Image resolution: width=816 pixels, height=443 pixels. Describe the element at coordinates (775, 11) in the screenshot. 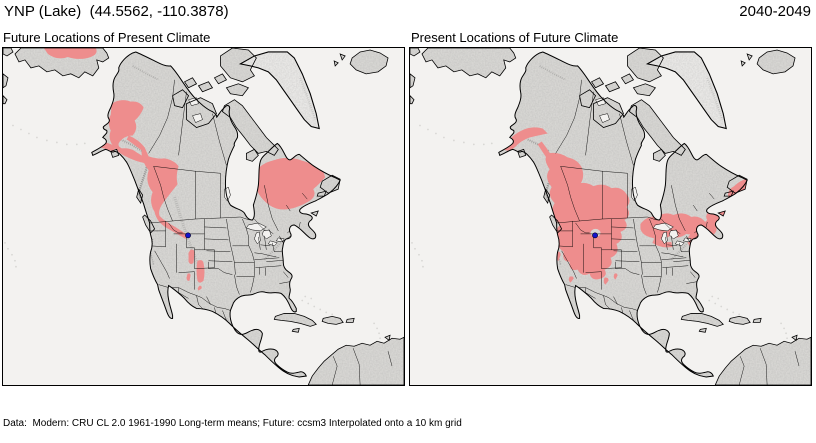

I see `period-label: 2040-2049` at that location.